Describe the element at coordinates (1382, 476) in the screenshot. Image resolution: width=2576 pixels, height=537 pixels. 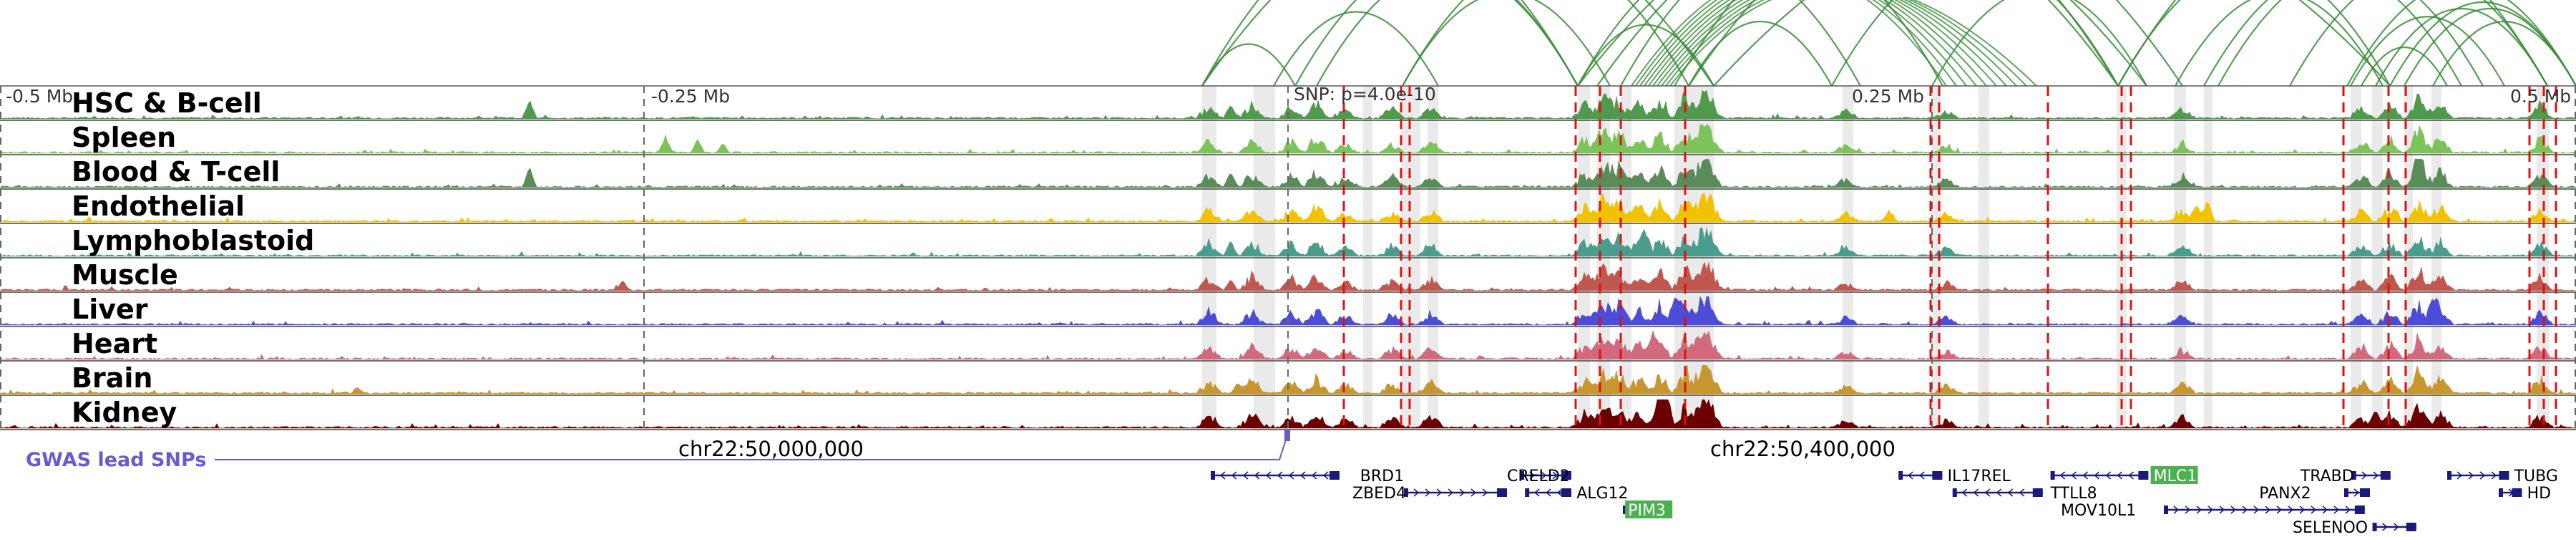
I see `gene-label: BRD1` at that location.